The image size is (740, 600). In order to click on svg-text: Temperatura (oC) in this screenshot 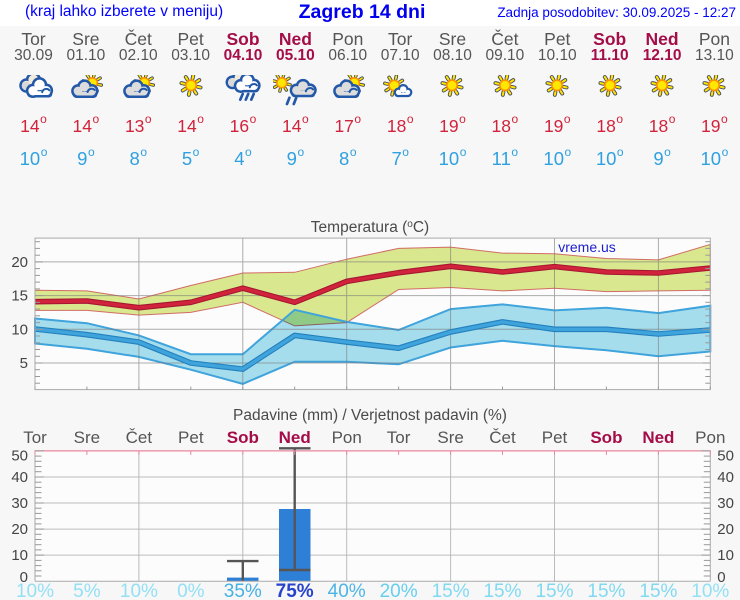, I will do `click(370, 227)`.